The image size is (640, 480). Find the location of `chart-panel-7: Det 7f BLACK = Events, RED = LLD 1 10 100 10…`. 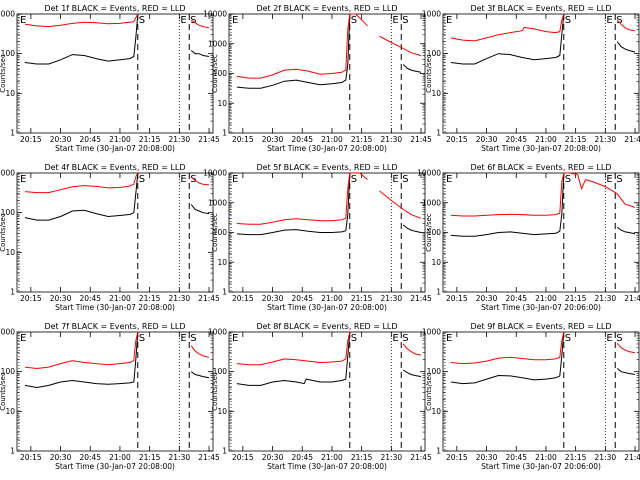

chart-panel-7: Det 7f BLACK = Events, RED = LLD 1 10 100 10… is located at coordinates (110, 396).